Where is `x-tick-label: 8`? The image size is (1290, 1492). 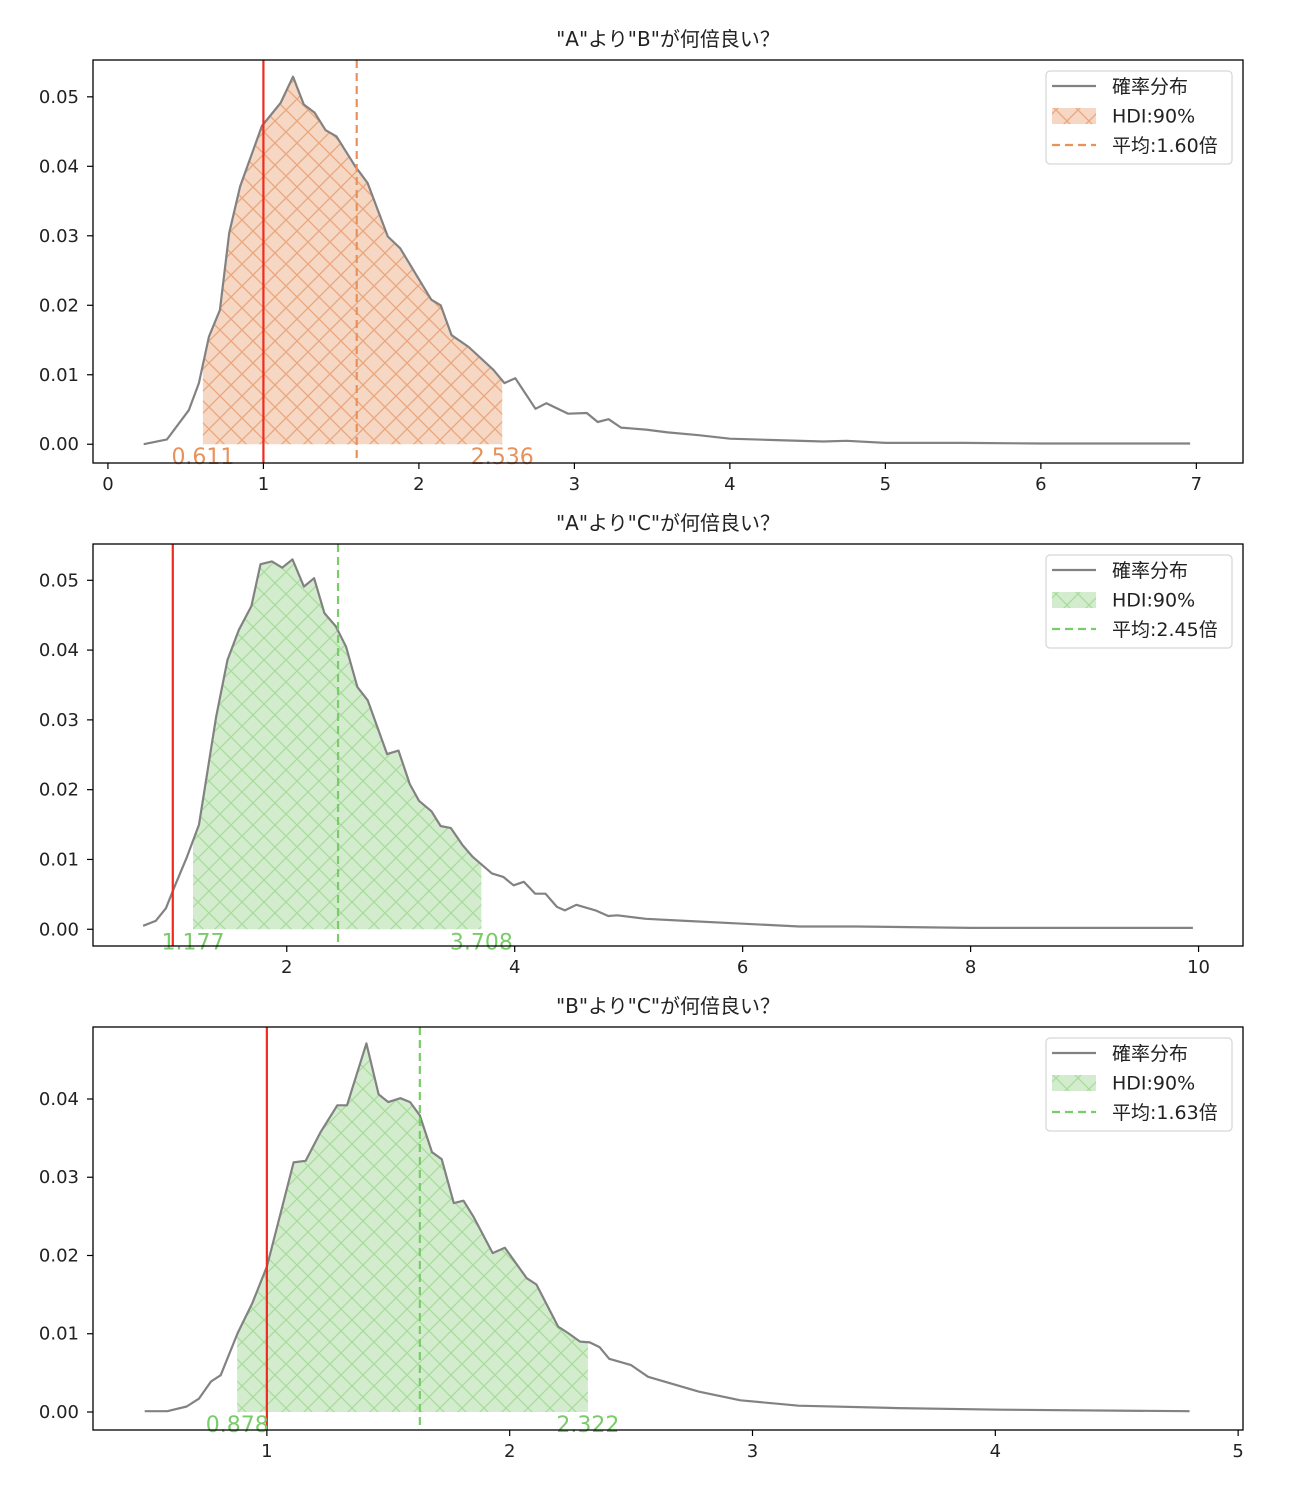
x-tick-label: 8 is located at coordinates (970, 967).